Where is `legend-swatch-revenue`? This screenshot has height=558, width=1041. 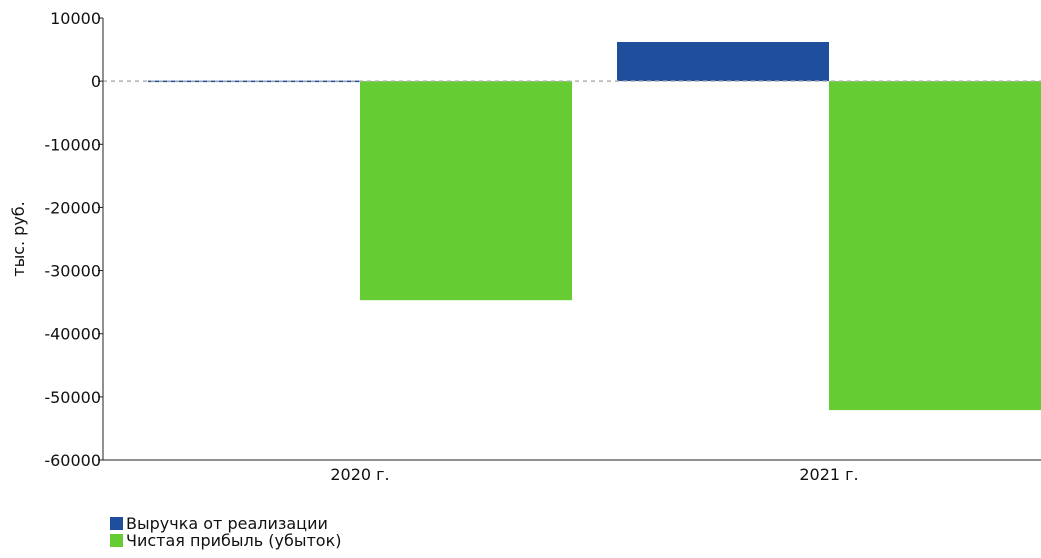 legend-swatch-revenue is located at coordinates (116, 523).